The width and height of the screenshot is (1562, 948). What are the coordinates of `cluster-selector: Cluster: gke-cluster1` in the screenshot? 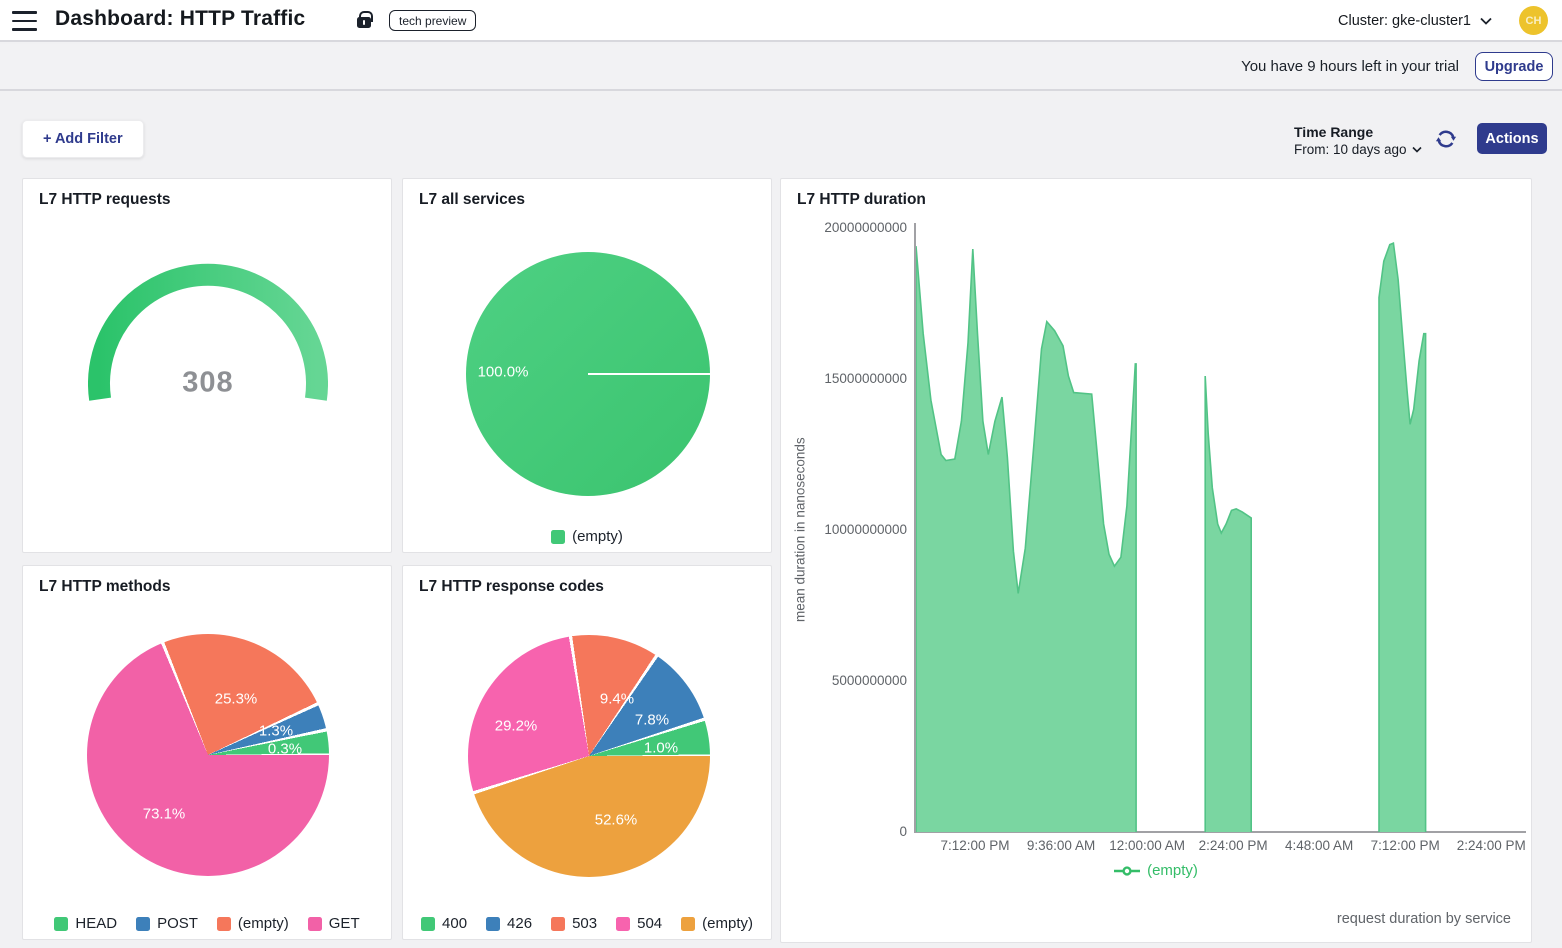 It's located at (1415, 21).